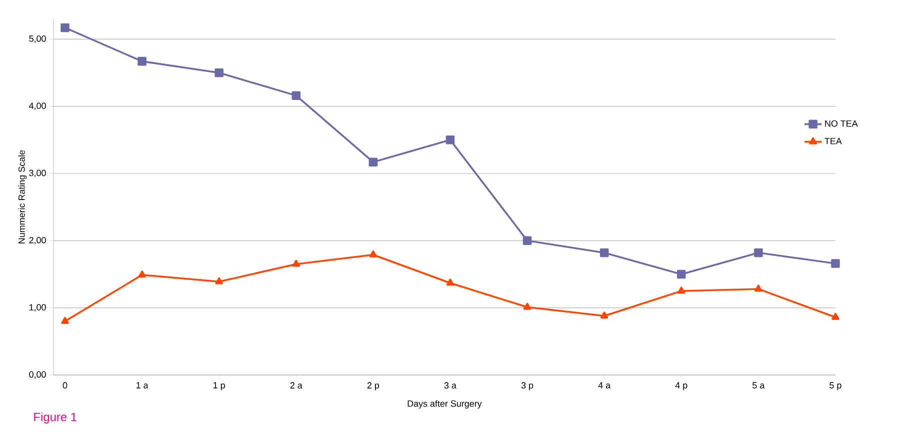 The width and height of the screenshot is (907, 438). I want to click on y-axis-title: Nummeric Rating Scale, so click(22, 197).